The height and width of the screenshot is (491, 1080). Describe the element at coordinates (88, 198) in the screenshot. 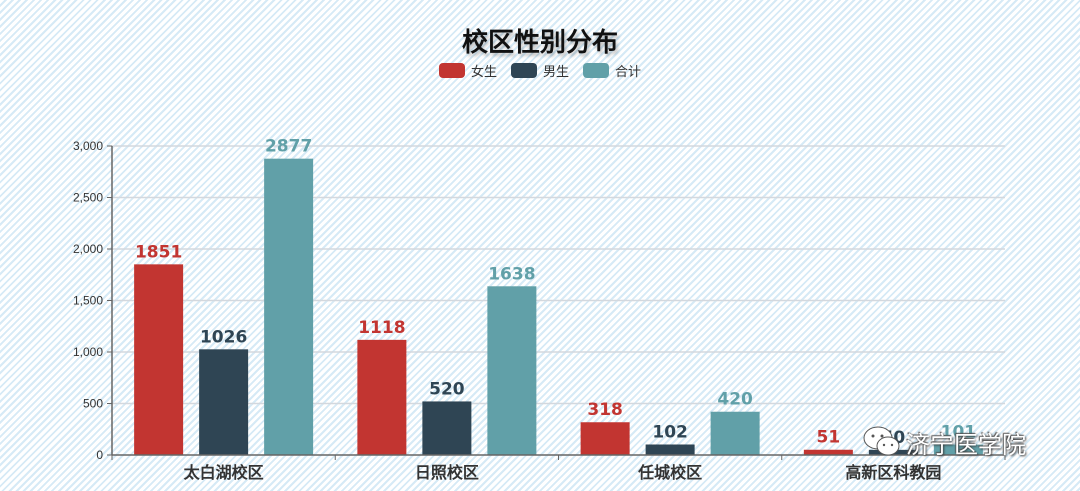

I see `y-tick-label: 2,500` at that location.